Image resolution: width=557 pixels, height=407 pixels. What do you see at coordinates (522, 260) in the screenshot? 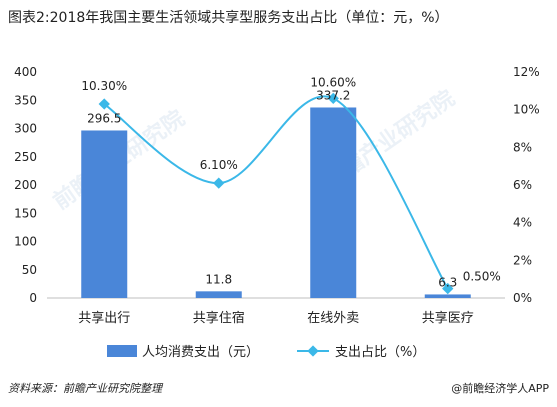
I see `y-right-tick-label: 2%` at bounding box center [522, 260].